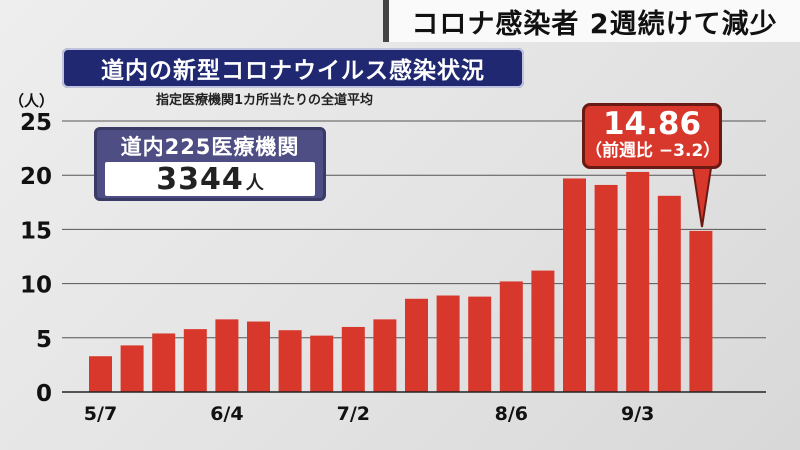  I want to click on chart-title: 道内の新型コロナウイルス感染状況, so click(293, 68).